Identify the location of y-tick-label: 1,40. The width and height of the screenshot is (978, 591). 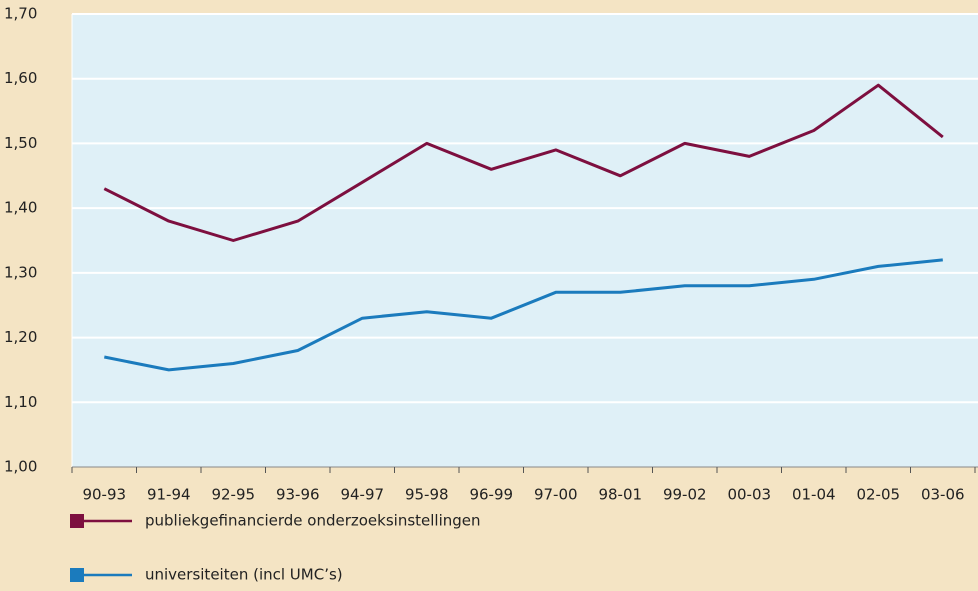
(20, 208).